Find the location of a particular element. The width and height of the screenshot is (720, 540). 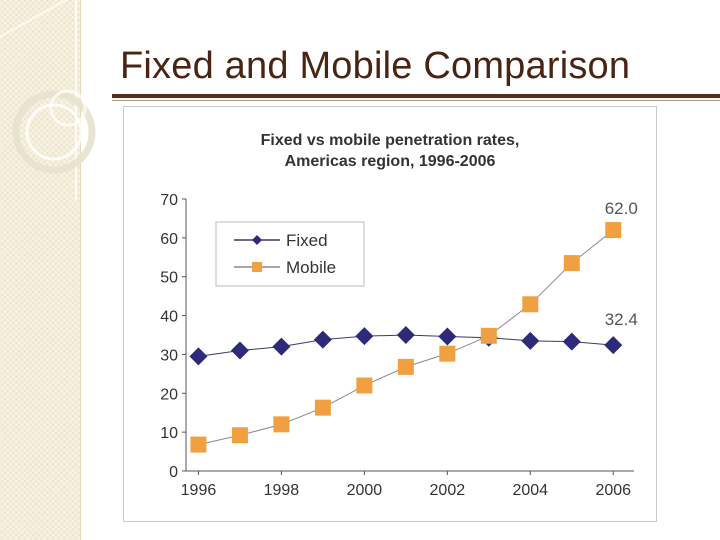

chart-title: Fixed vs mobile penetration rates, is located at coordinates (390, 140).